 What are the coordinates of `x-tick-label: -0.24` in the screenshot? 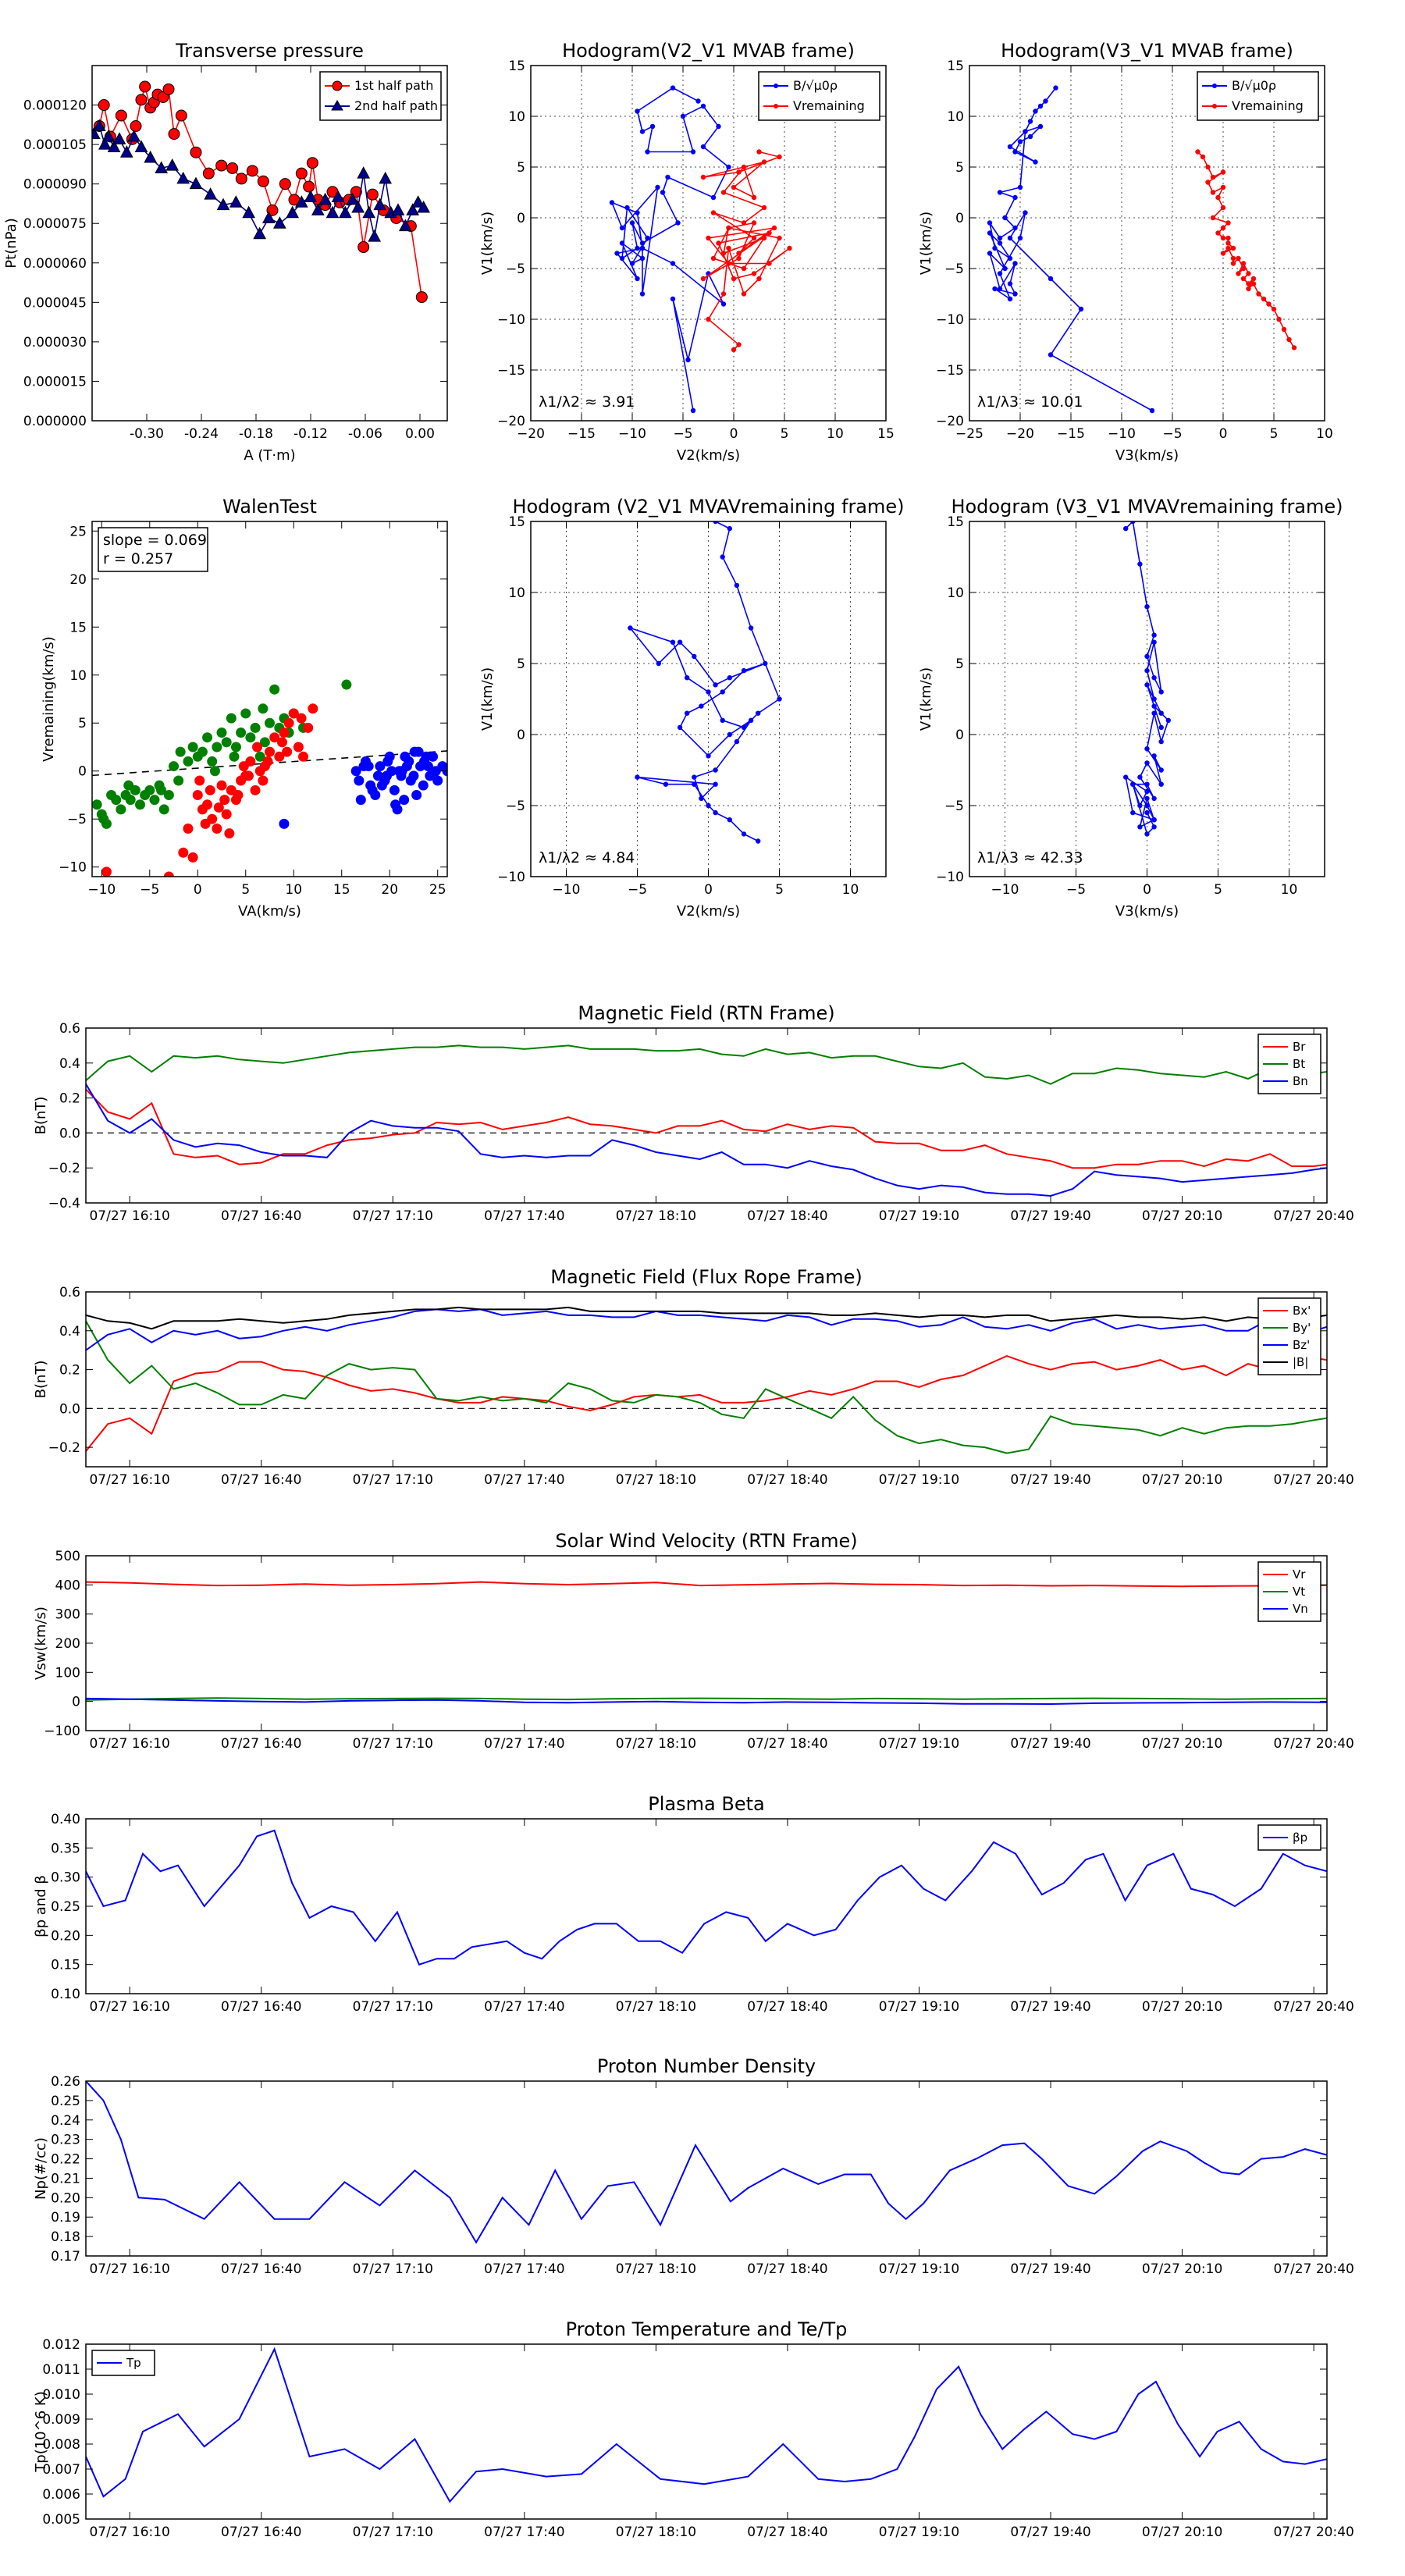 It's located at (202, 434).